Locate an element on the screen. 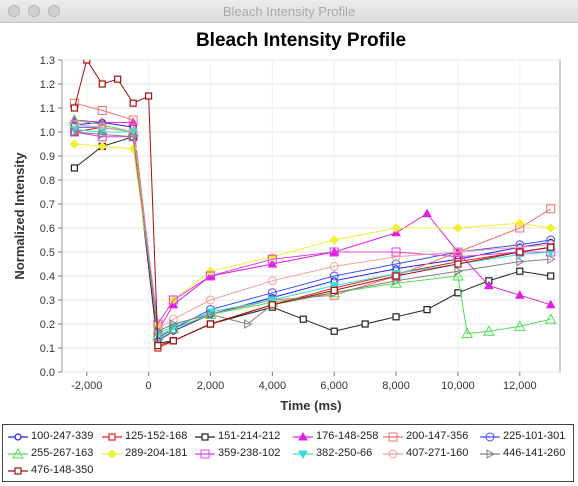  legend-label: 255-267-163 is located at coordinates (62, 453).